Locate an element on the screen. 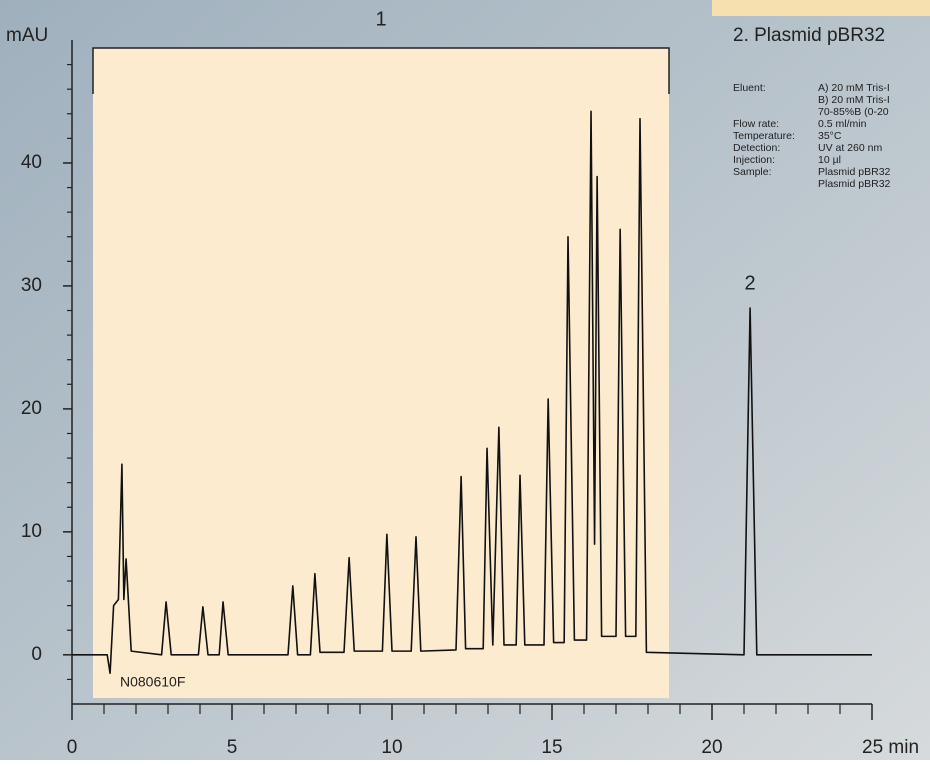 Image resolution: width=930 pixels, height=765 pixels. x-tick-label: 20 is located at coordinates (711, 747).